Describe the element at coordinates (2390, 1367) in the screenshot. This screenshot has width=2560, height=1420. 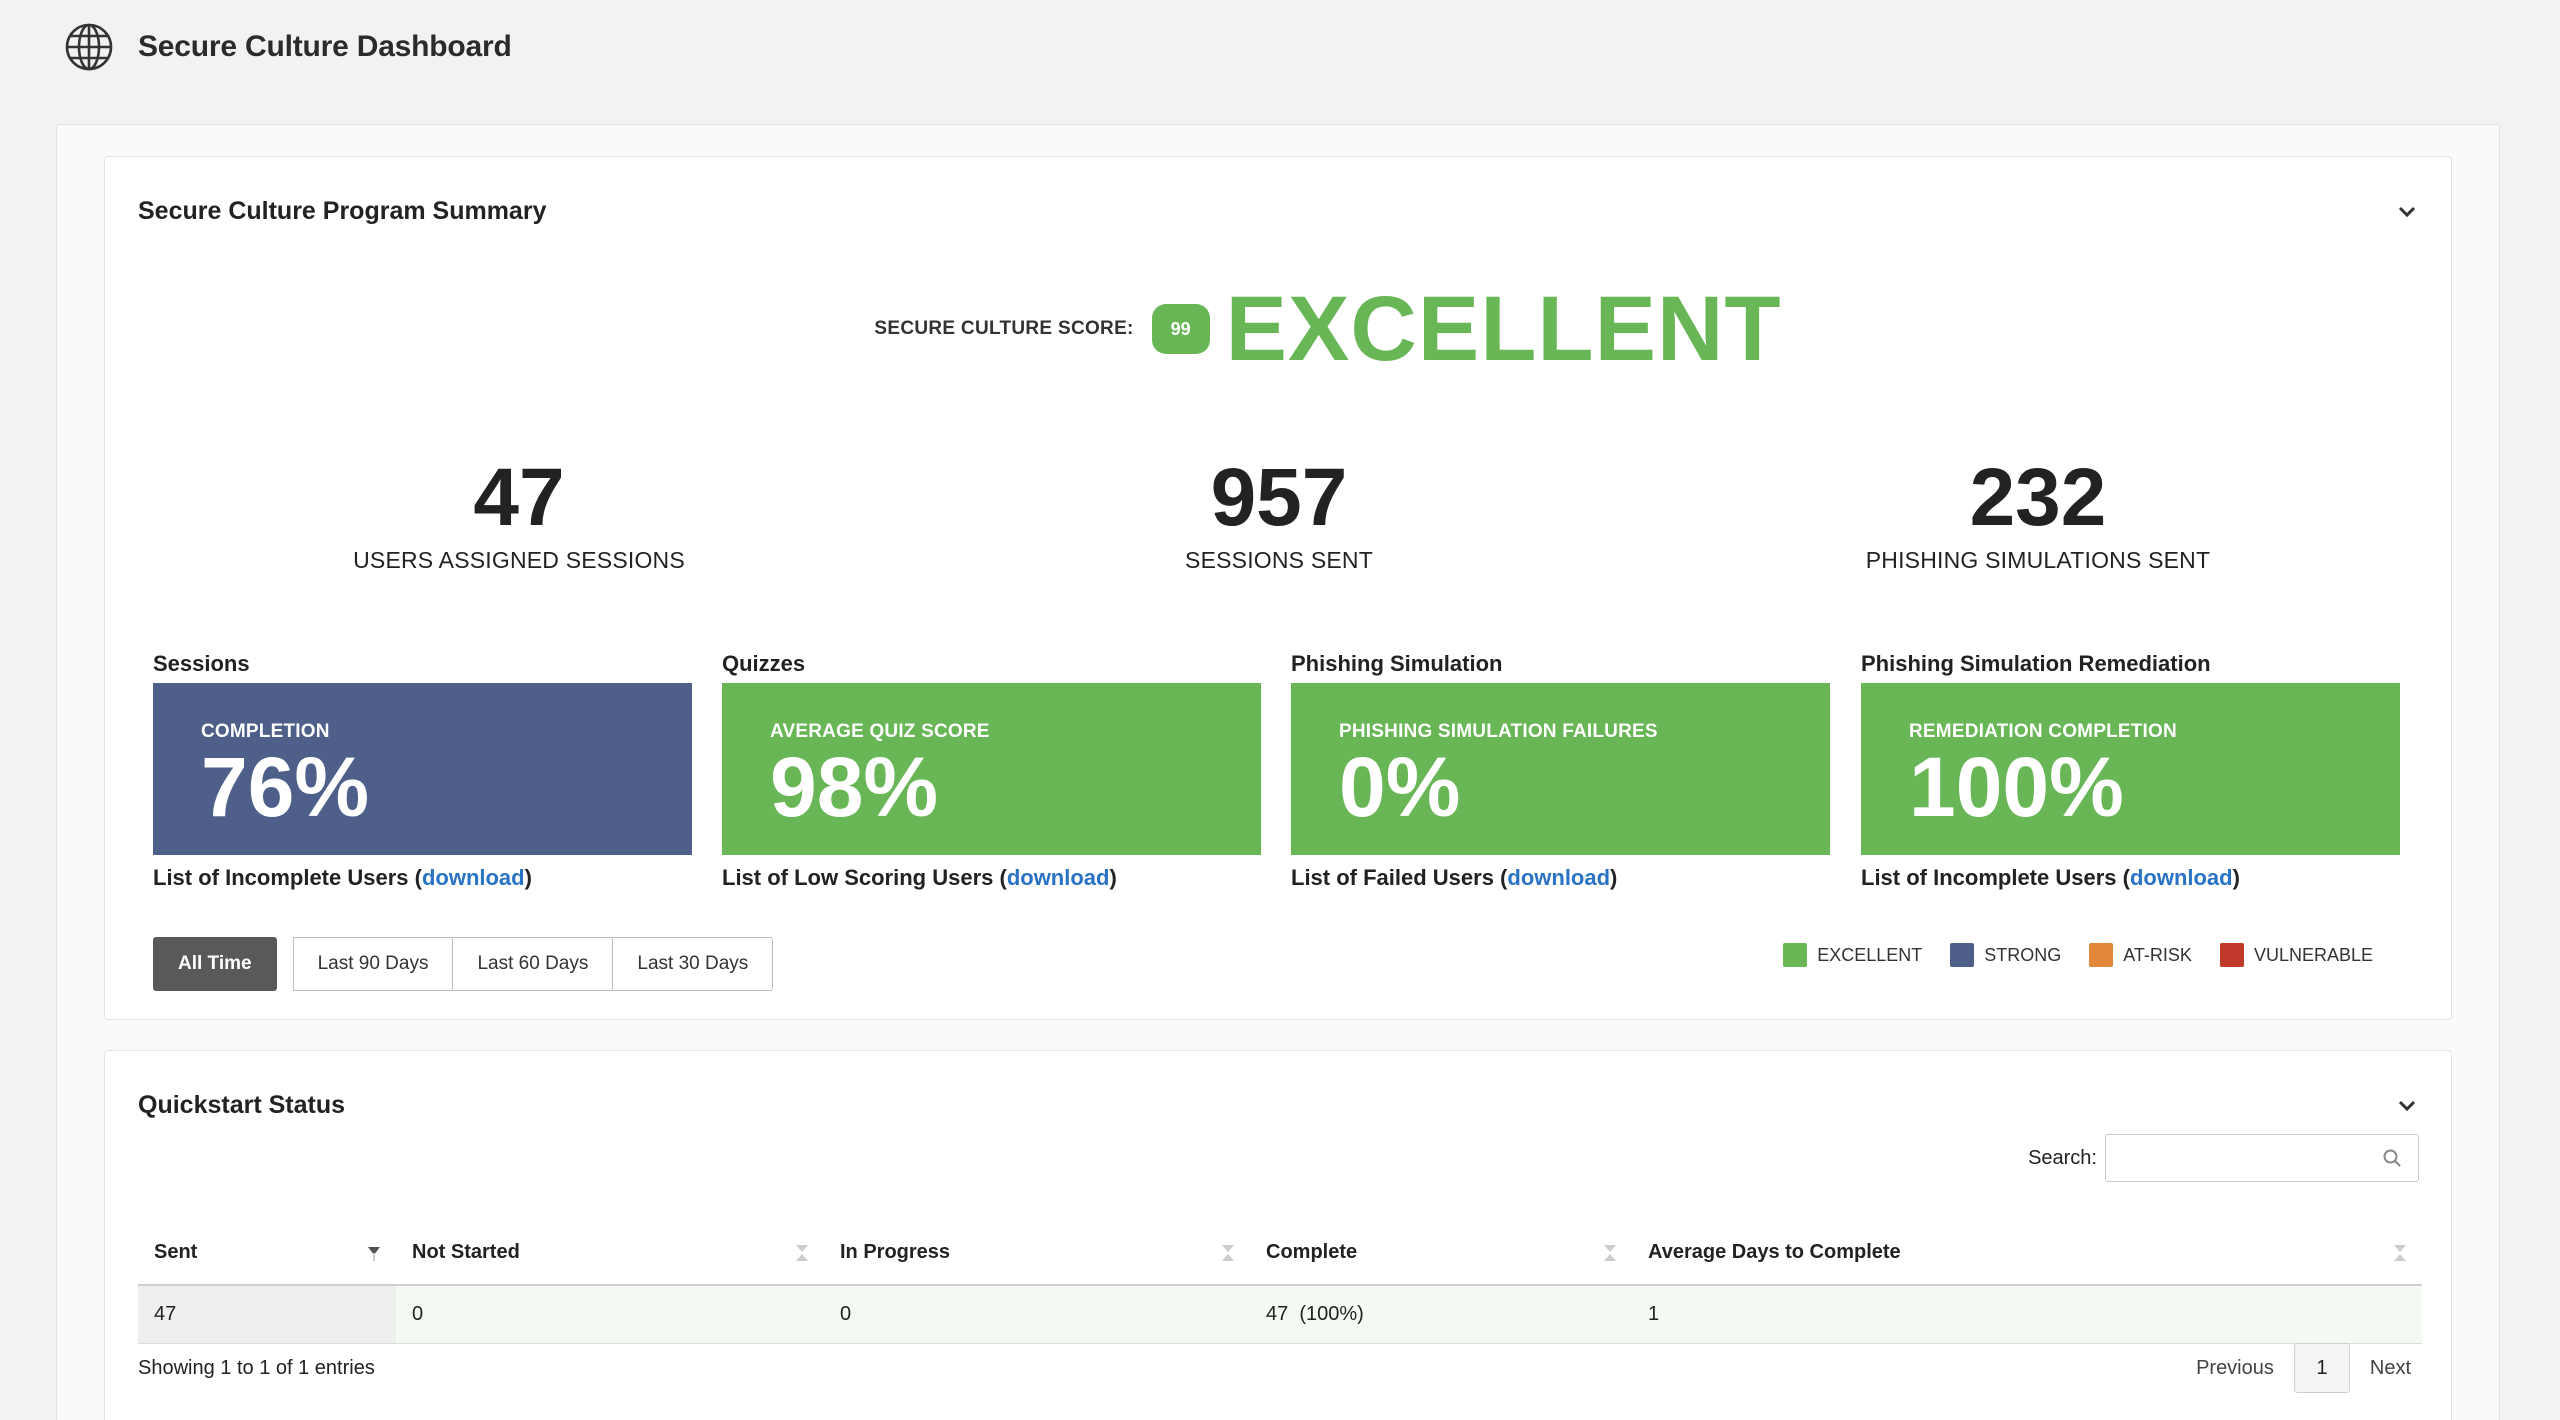
I see `next-page-button: Next` at that location.